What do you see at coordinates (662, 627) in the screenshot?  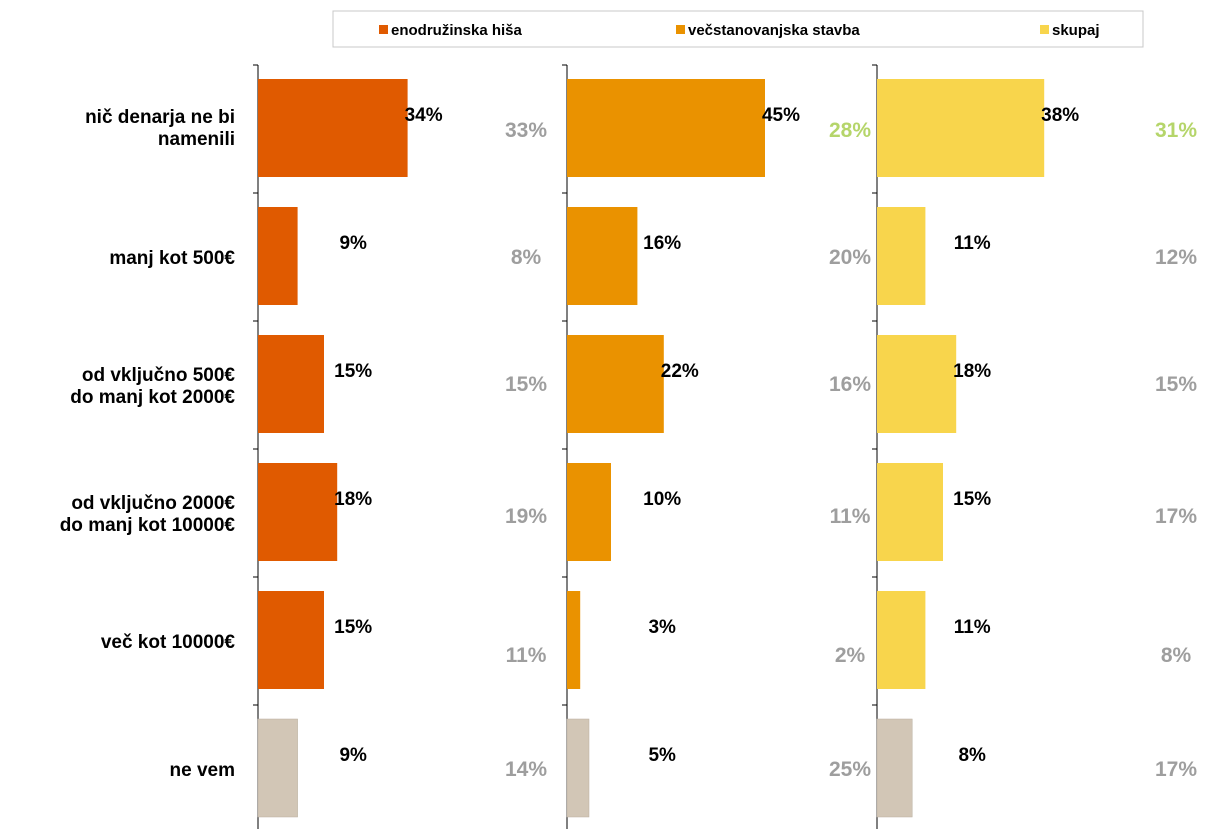 I see `value-label-vecstanovanjska-stavba-5: 3%` at bounding box center [662, 627].